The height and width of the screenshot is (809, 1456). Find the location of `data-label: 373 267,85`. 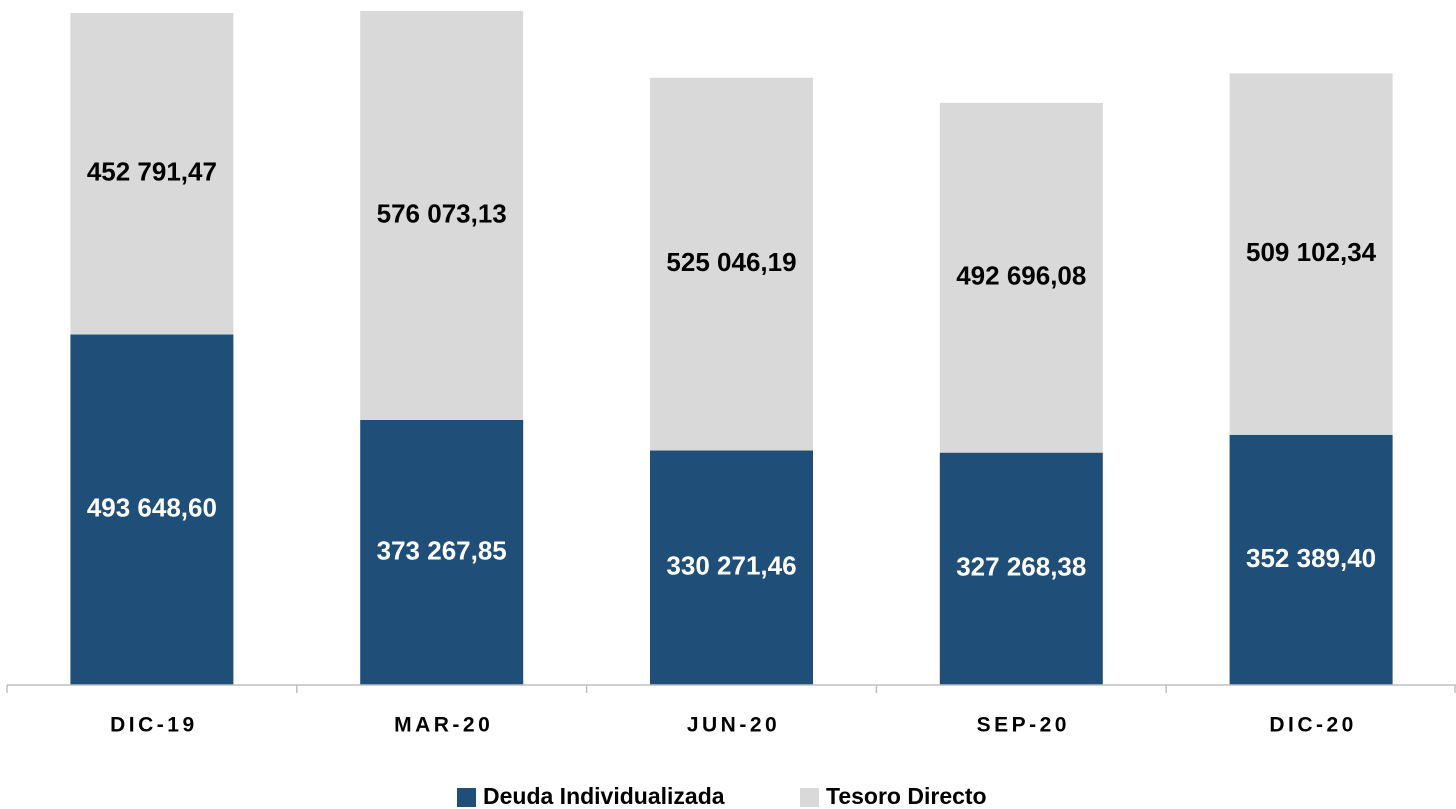

data-label: 373 267,85 is located at coordinates (442, 550).